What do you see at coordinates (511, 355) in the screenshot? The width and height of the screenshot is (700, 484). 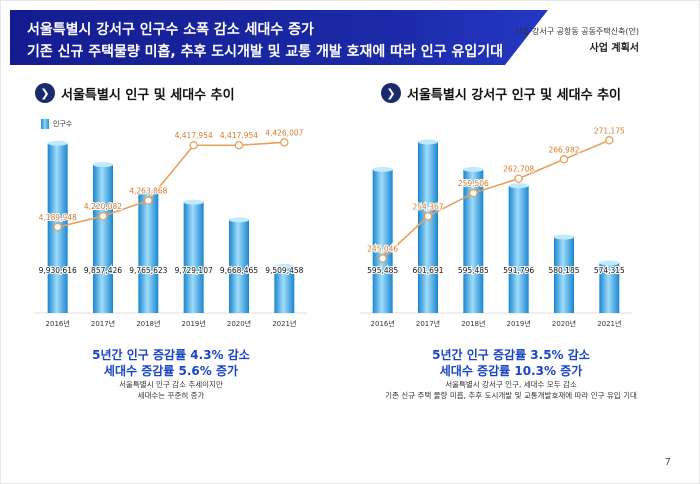 I see `right-summary-line-1: 5년간 인구 증감률 3.5% 감소` at bounding box center [511, 355].